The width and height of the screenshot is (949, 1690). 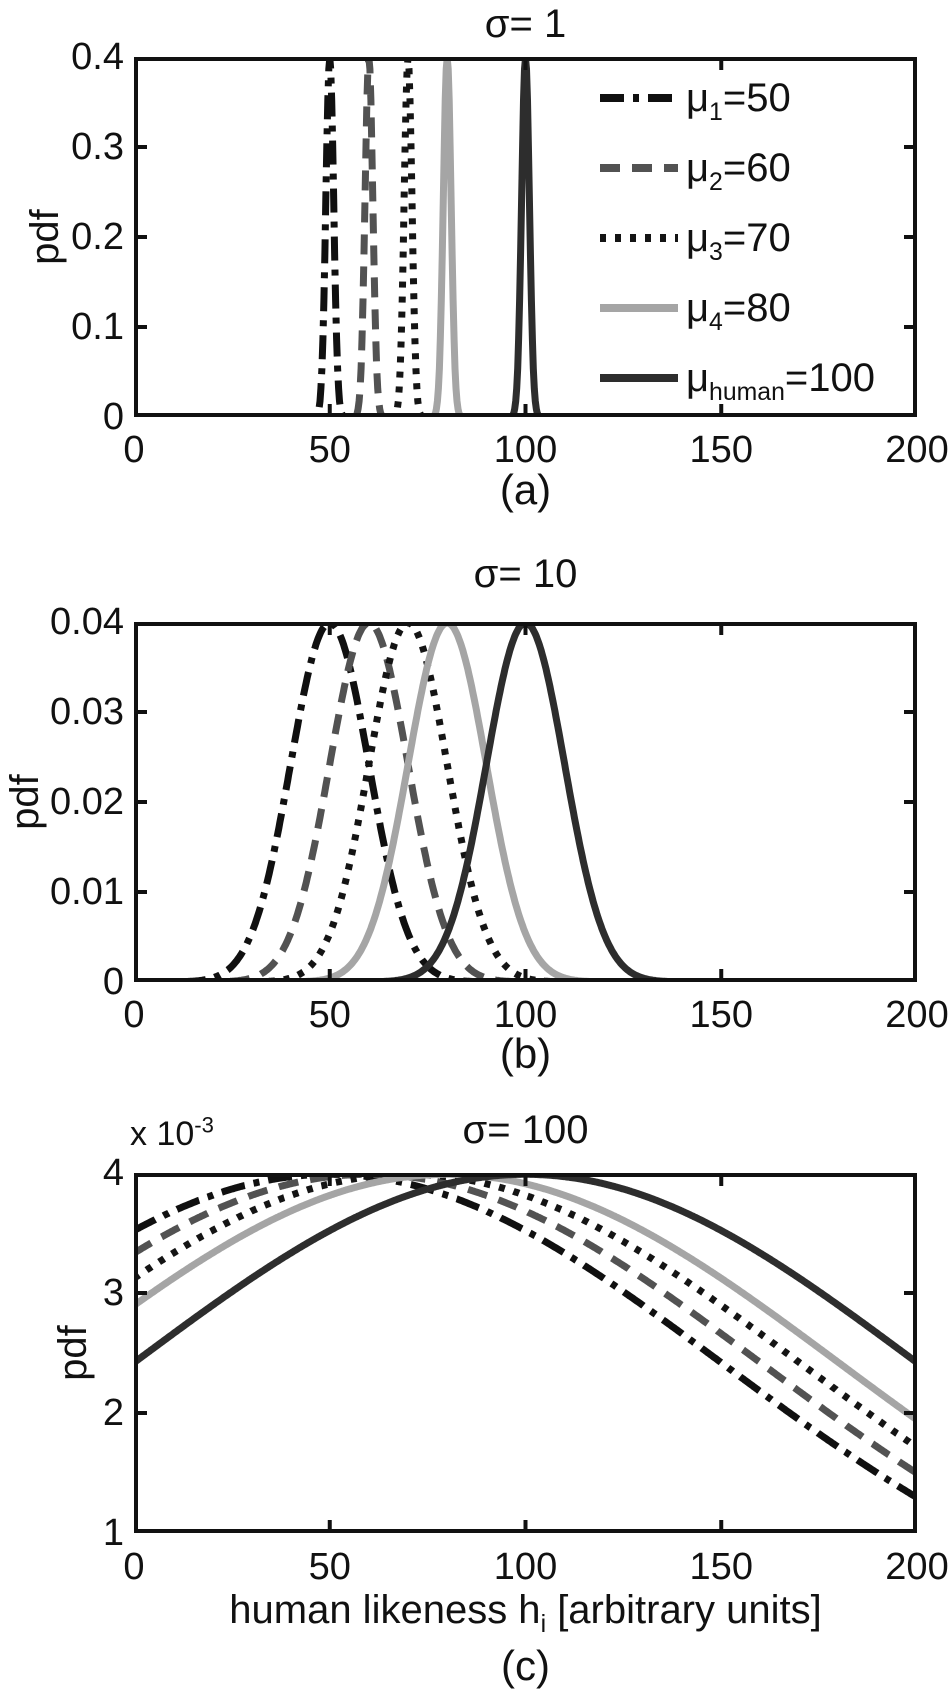 What do you see at coordinates (87, 802) in the screenshot?
I see `ytick-label: 0.02` at bounding box center [87, 802].